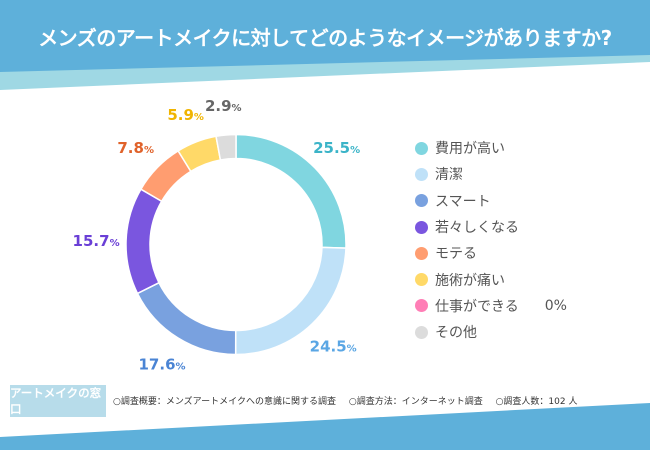 This screenshot has width=650, height=450. Describe the element at coordinates (491, 174) in the screenshot. I see `legend-item: 清潔` at that location.